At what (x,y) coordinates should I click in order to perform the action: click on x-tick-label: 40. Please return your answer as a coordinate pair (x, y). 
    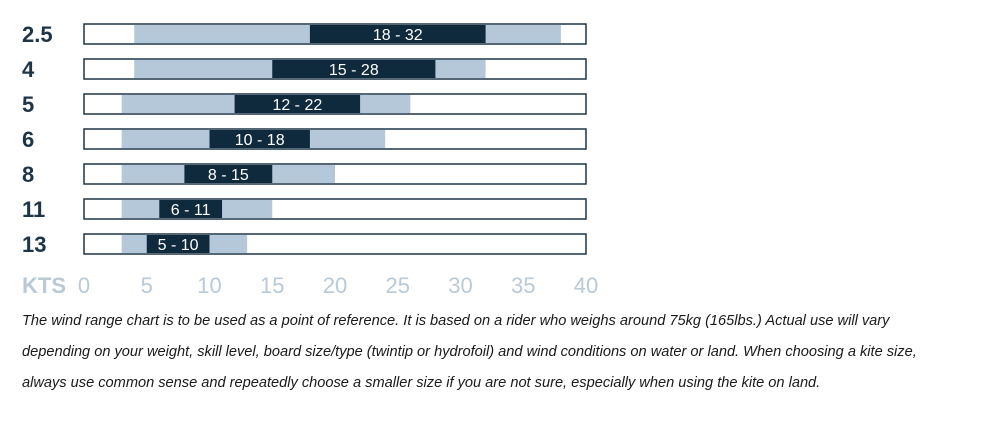
    Looking at the image, I should click on (586, 285).